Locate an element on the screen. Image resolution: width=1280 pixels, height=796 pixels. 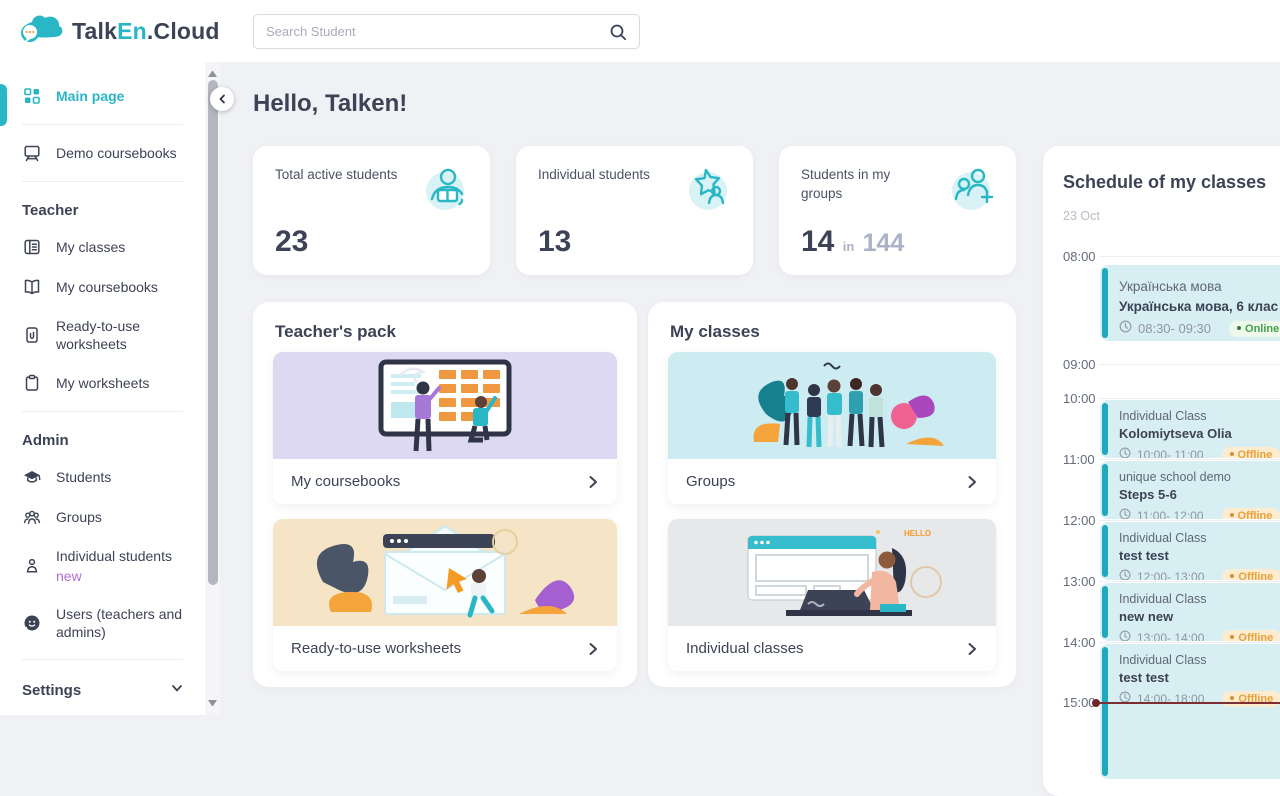
tile-ready-worksheets: Ready-to-use worksheets is located at coordinates (445, 595).